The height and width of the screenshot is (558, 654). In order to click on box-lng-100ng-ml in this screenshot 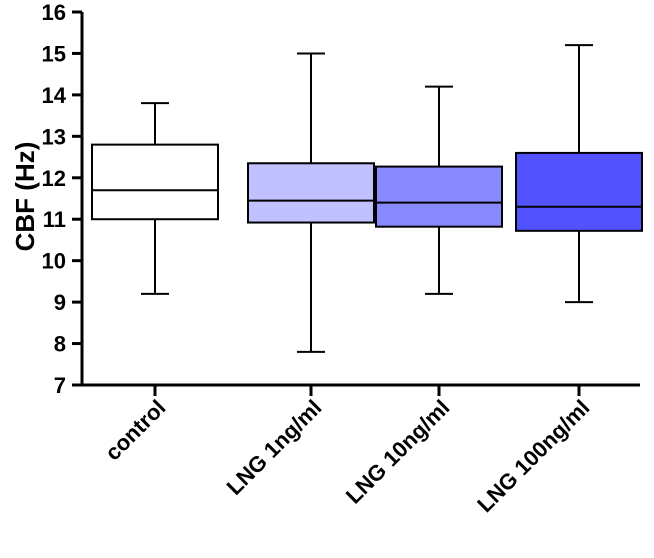, I will do `click(579, 174)`.